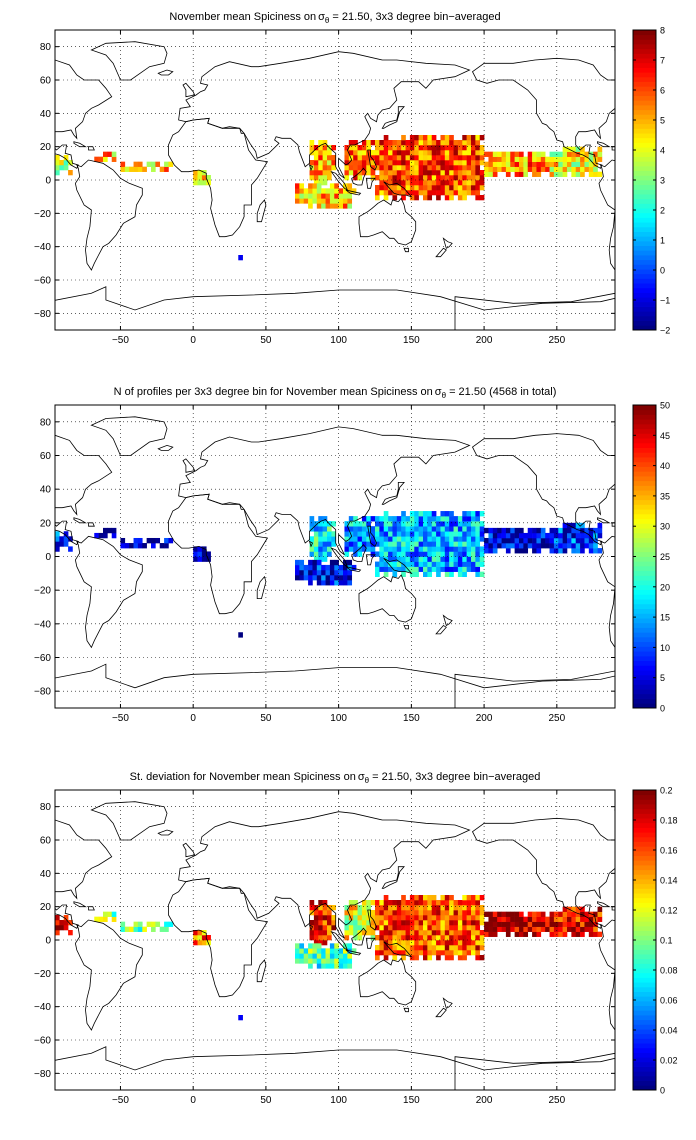 The image size is (696, 1140). What do you see at coordinates (669, 971) in the screenshot?
I see `colorbar-tick-label: 0.08` at bounding box center [669, 971].